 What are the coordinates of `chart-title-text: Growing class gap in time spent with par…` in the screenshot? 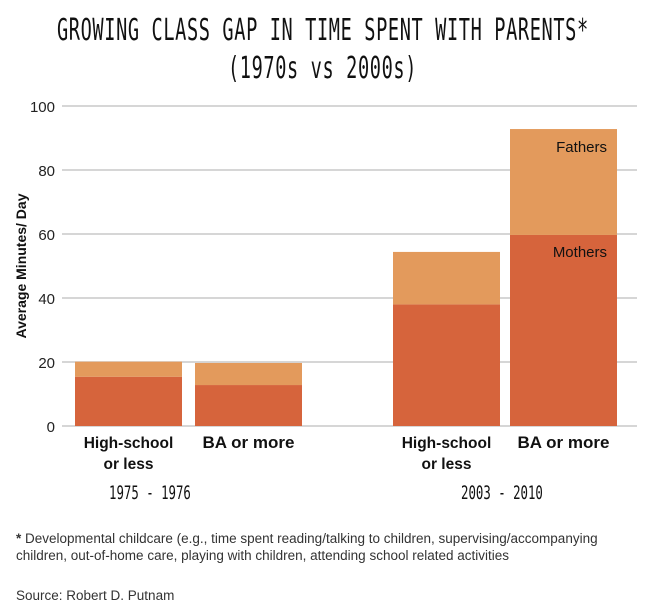 It's located at (322, 30).